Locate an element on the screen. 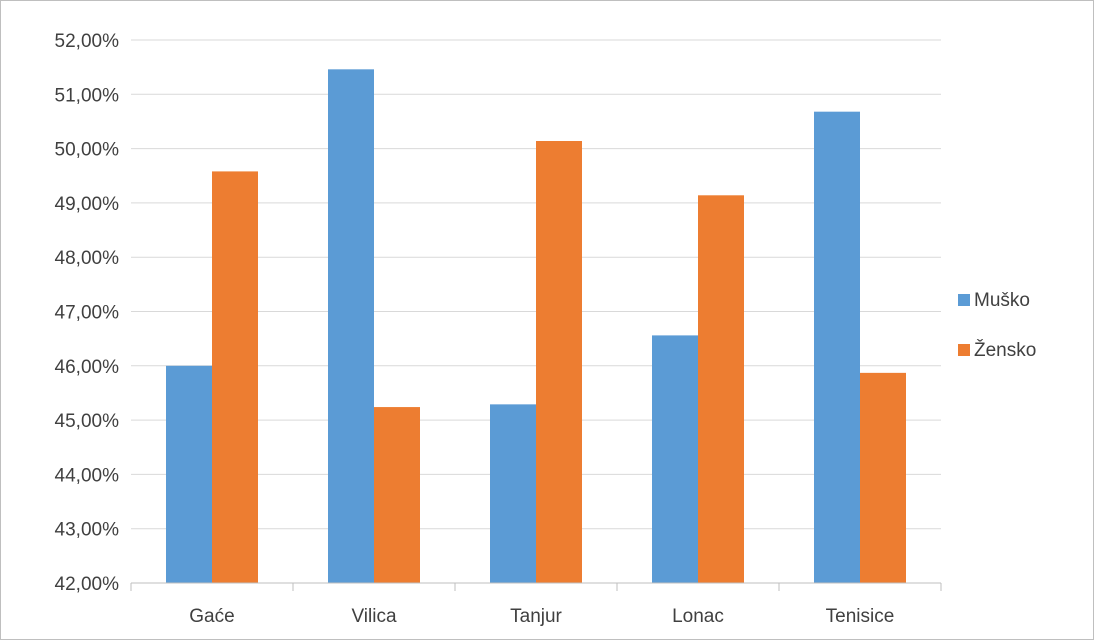  y-tick-label: 50,00% is located at coordinates (87, 150).